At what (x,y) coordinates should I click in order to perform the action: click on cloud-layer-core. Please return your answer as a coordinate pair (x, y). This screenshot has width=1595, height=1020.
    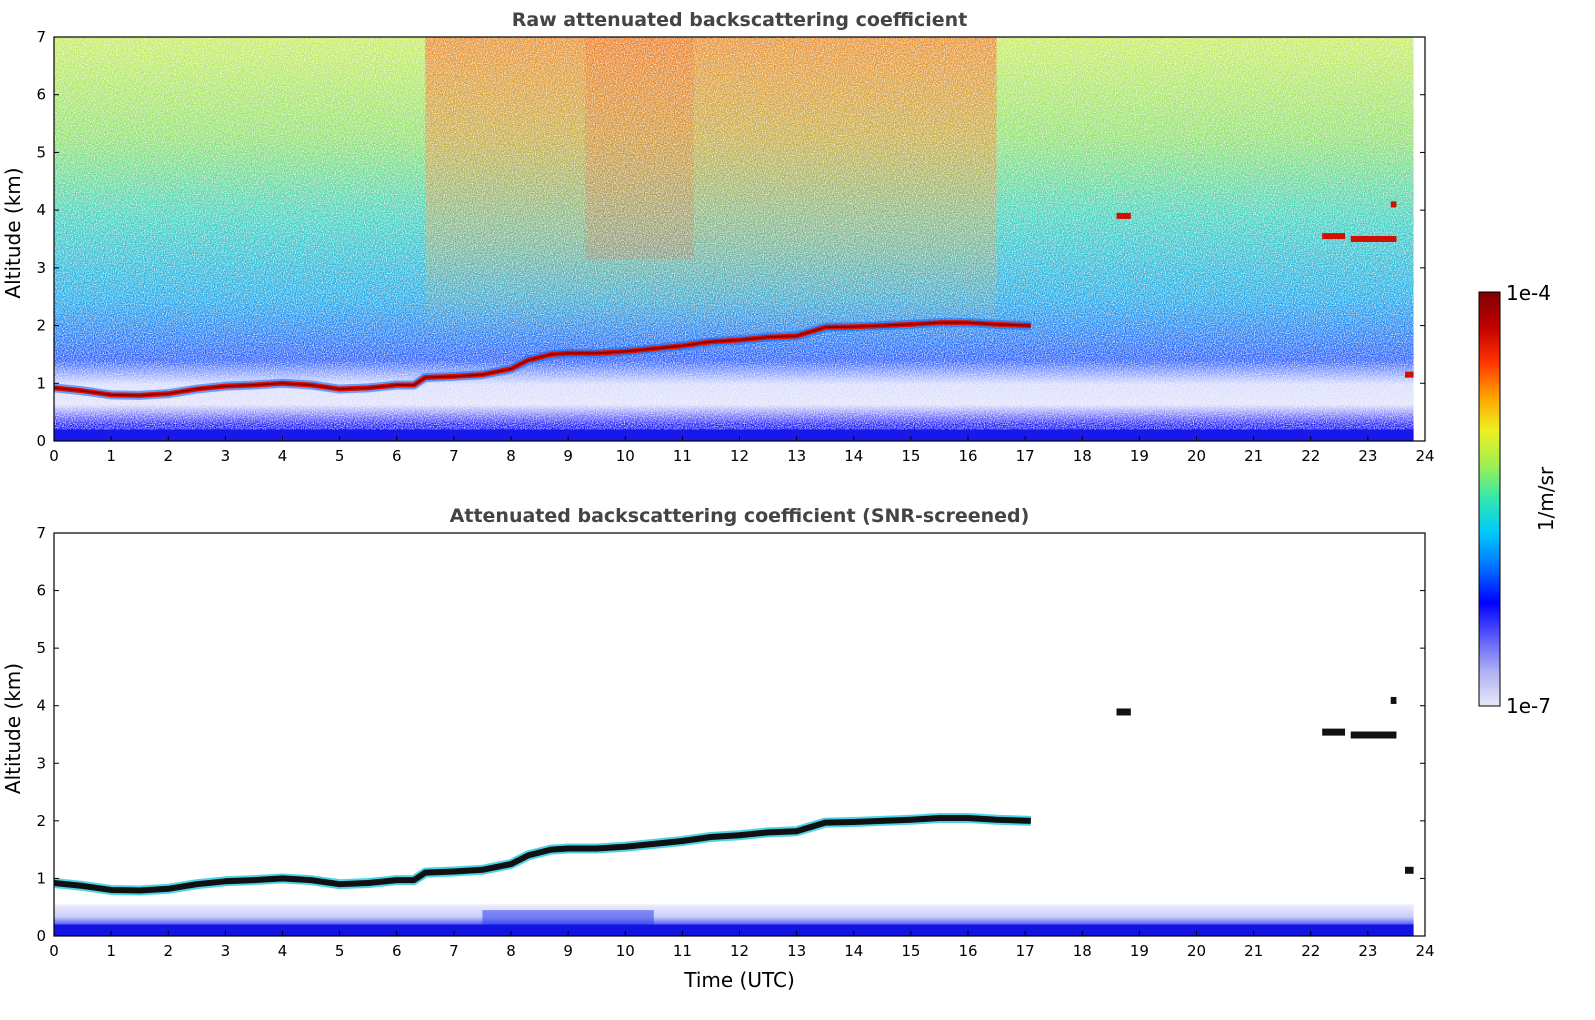
    Looking at the image, I should click on (542, 359).